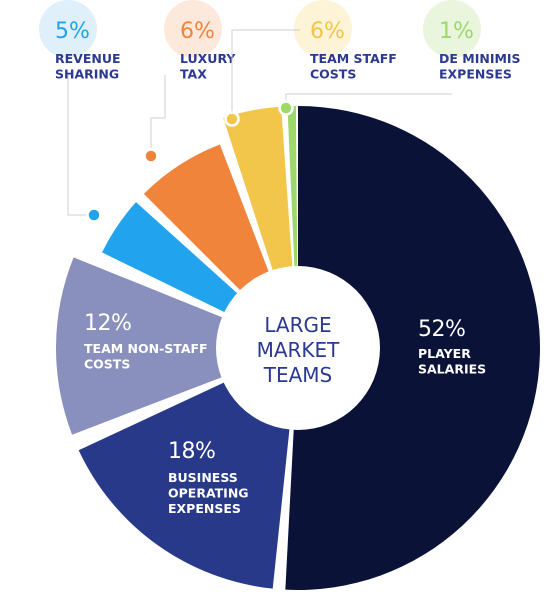 The image size is (546, 611). What do you see at coordinates (107, 323) in the screenshot?
I see `slice-percent-label: 12%` at bounding box center [107, 323].